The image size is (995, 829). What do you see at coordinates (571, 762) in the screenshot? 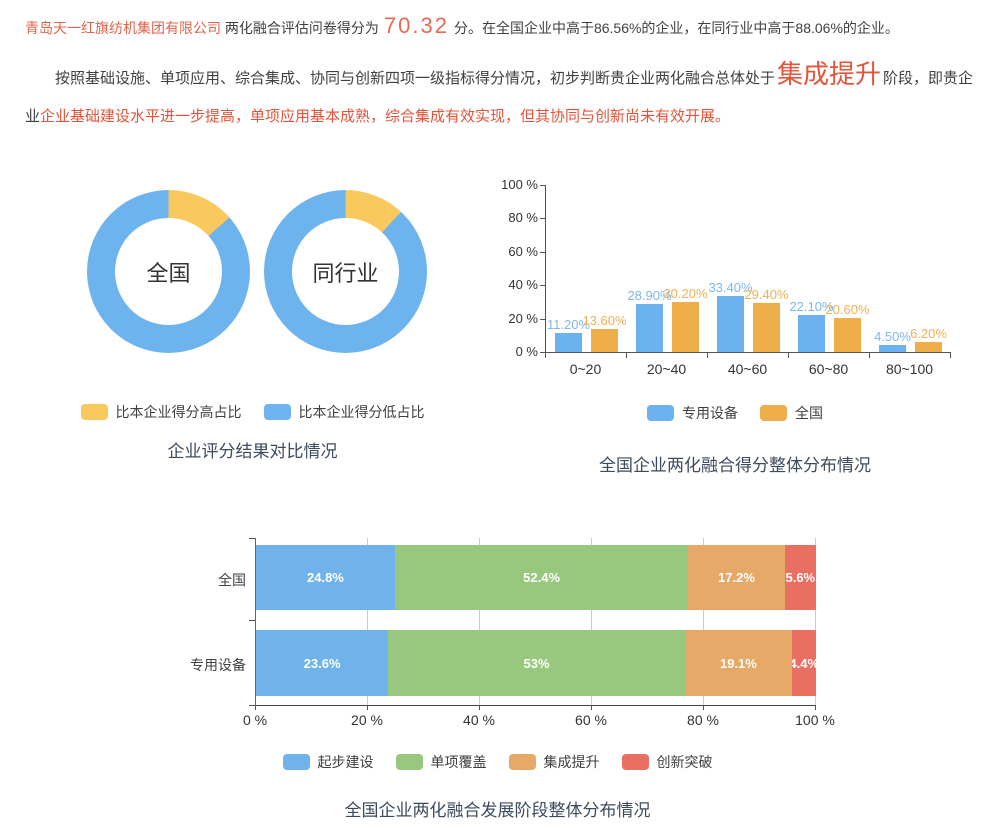
I see `legend-label: 集成提升` at bounding box center [571, 762].